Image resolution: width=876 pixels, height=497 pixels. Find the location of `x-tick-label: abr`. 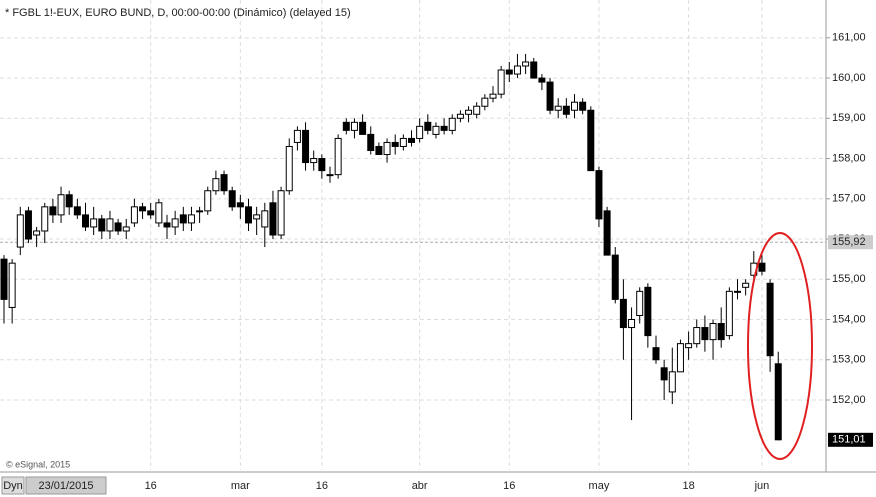

x-tick-label: abr is located at coordinates (420, 486).